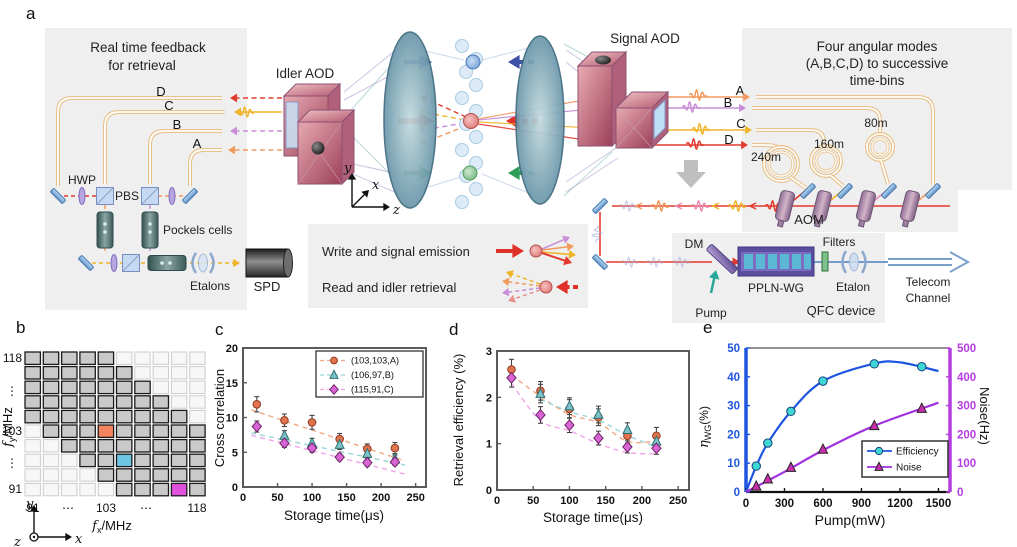  Describe the element at coordinates (177, 124) in the screenshot. I see `mode-letter: B` at that location.